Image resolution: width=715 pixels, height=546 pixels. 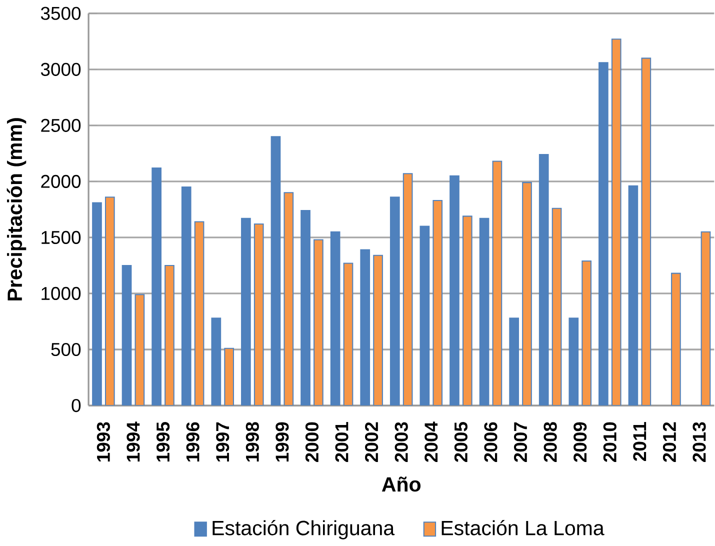 What do you see at coordinates (521, 442) in the screenshot?
I see `x-tick-label: 2007` at bounding box center [521, 442].